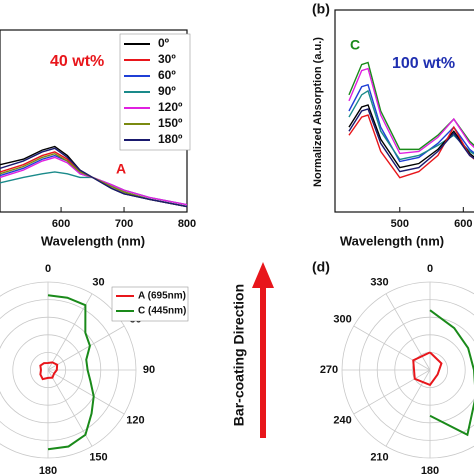 The height and width of the screenshot is (474, 474). I want to click on plot-frame, so click(404, 111).